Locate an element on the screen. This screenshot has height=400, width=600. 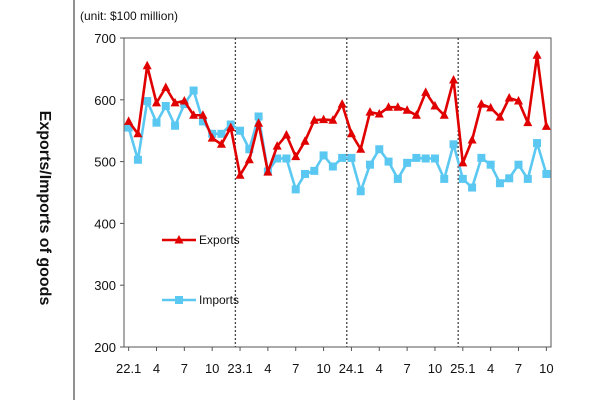
y-tick-label: 600 is located at coordinates (105, 100).